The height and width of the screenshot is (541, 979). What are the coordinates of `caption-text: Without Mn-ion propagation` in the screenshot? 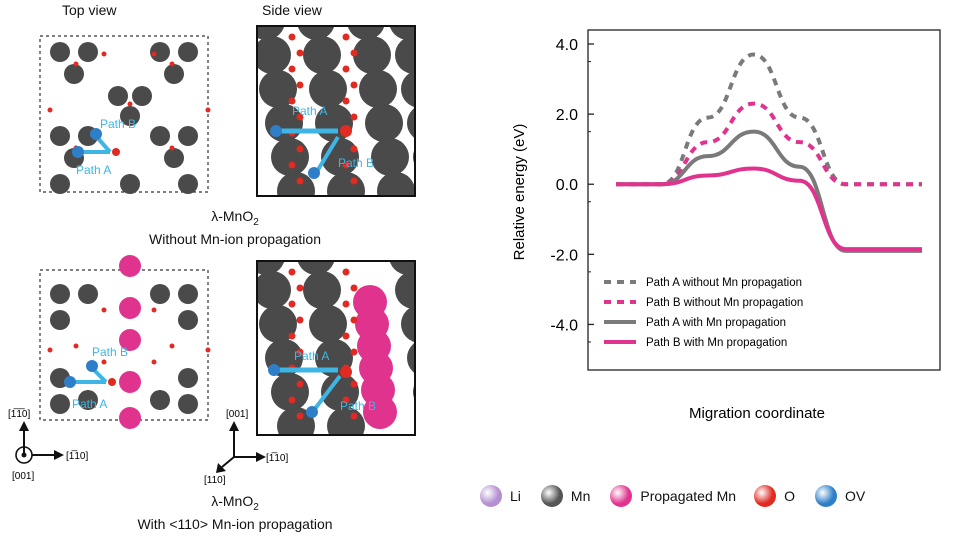 It's located at (235, 238).